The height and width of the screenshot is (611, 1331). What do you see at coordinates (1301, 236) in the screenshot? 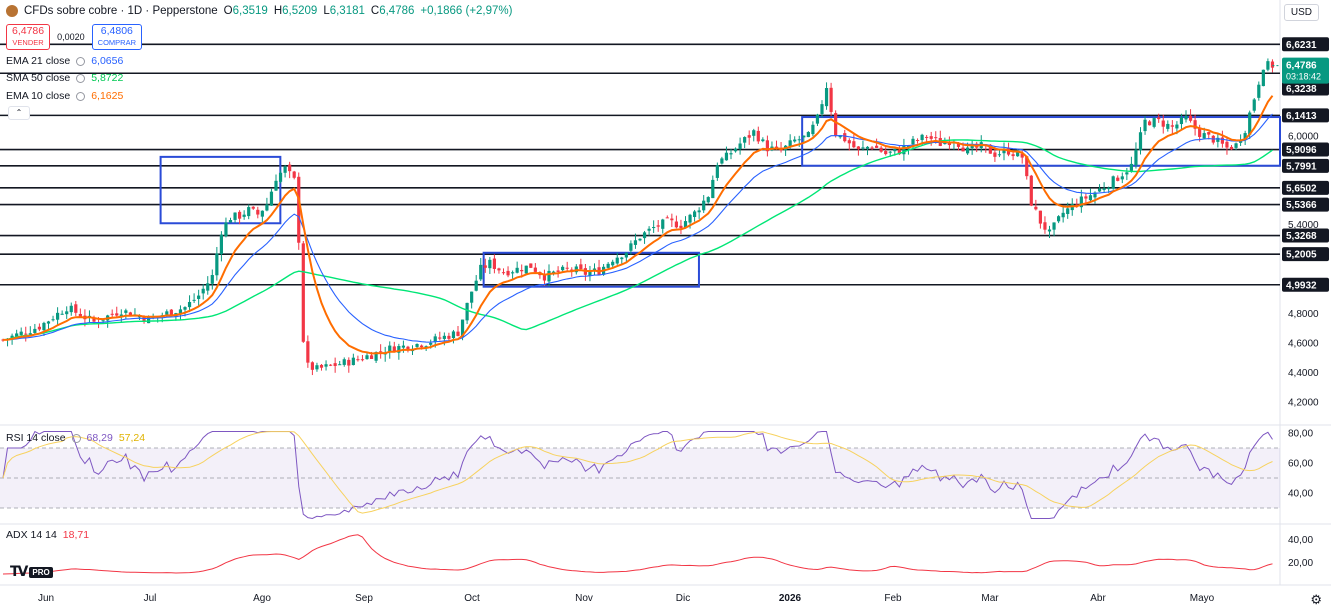
I see `level-tag-label: 5,3268` at bounding box center [1301, 236].